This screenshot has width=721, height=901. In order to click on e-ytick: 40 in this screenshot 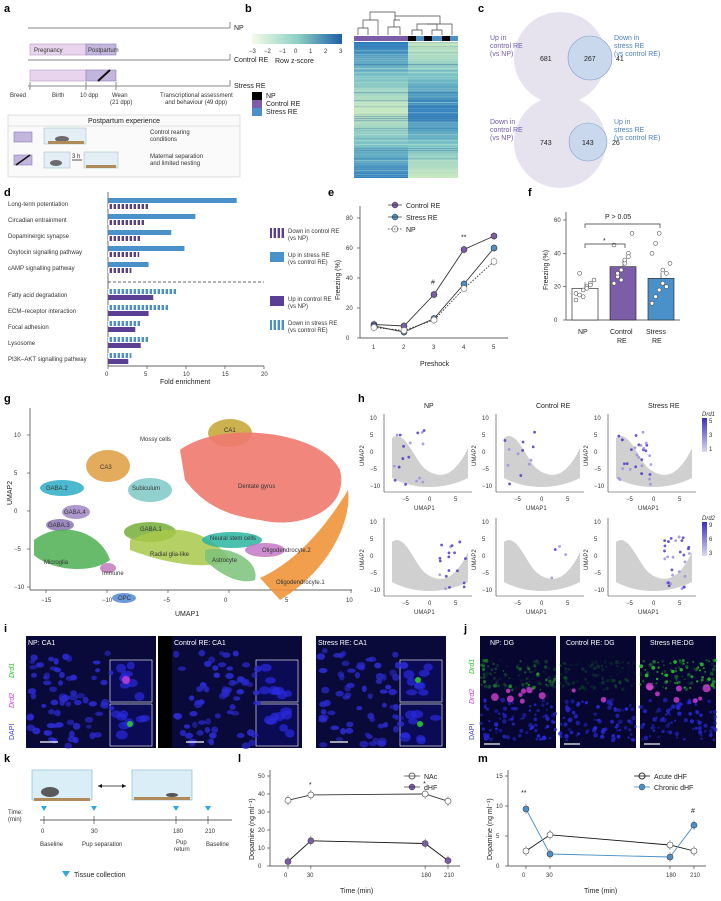, I will do `click(349, 279)`.